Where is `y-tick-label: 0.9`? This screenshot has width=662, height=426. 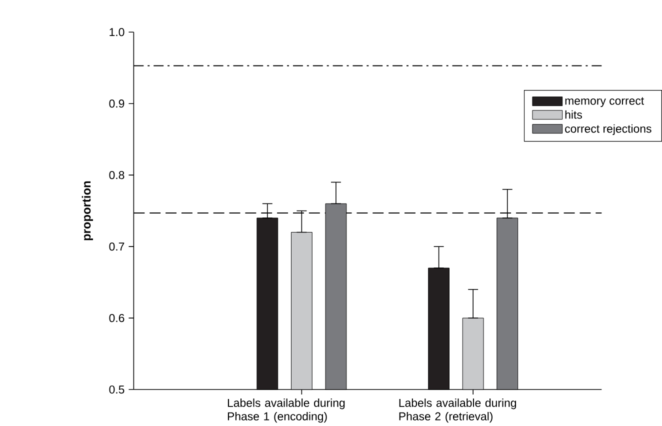
y-tick-label: 0.9 is located at coordinates (116, 103).